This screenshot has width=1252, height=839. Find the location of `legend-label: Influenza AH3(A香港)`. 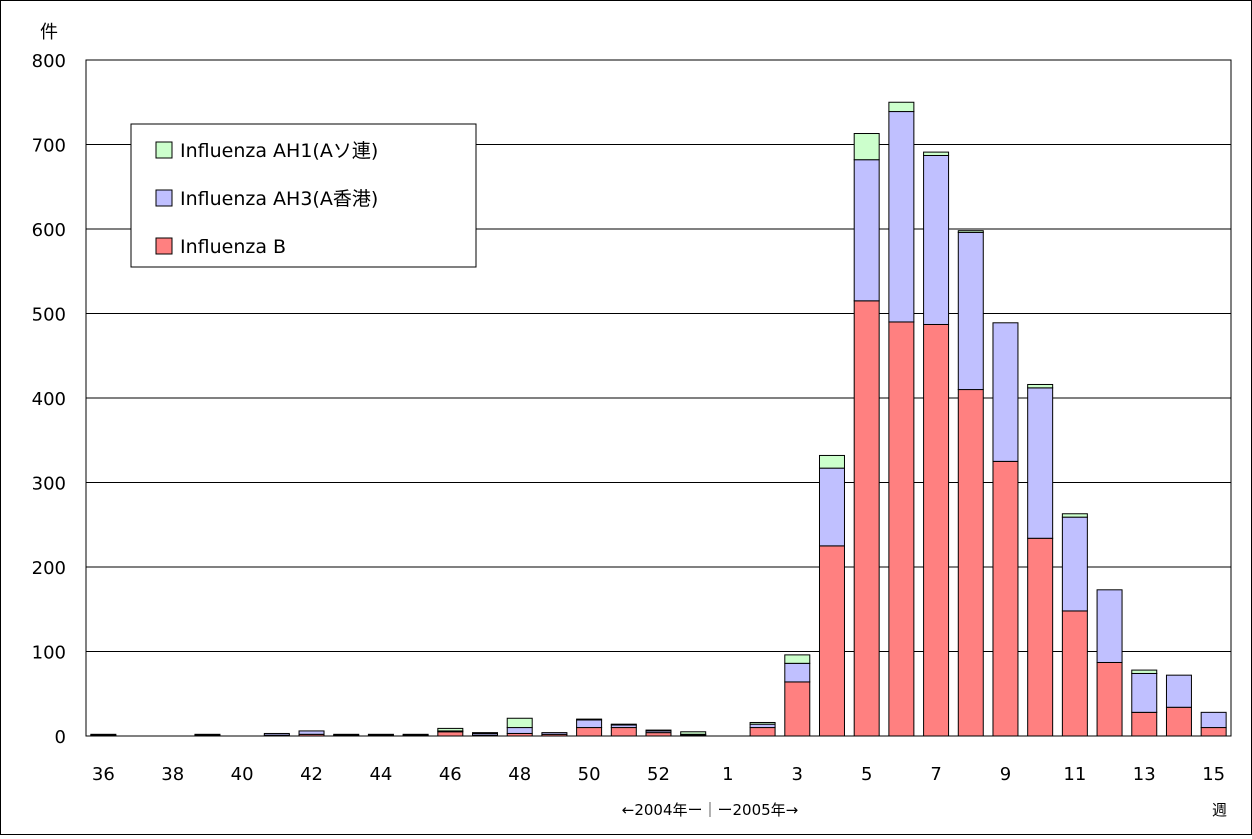

legend-label: Influenza AH3(A香港) is located at coordinates (279, 199).